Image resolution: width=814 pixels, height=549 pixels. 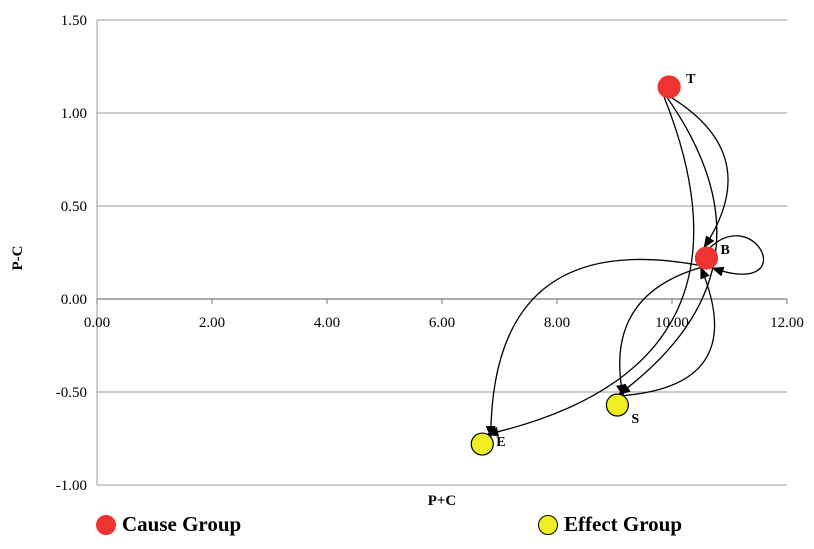 What do you see at coordinates (74, 114) in the screenshot?
I see `y-tick-label: 1.00` at bounding box center [74, 114].